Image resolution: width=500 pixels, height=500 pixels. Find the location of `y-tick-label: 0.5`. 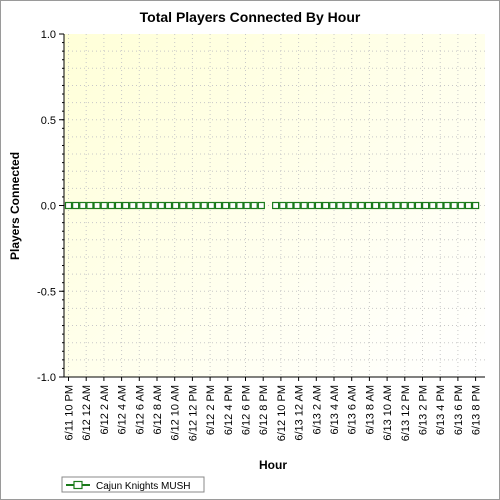

y-tick-label: 0.5 is located at coordinates (48, 121).